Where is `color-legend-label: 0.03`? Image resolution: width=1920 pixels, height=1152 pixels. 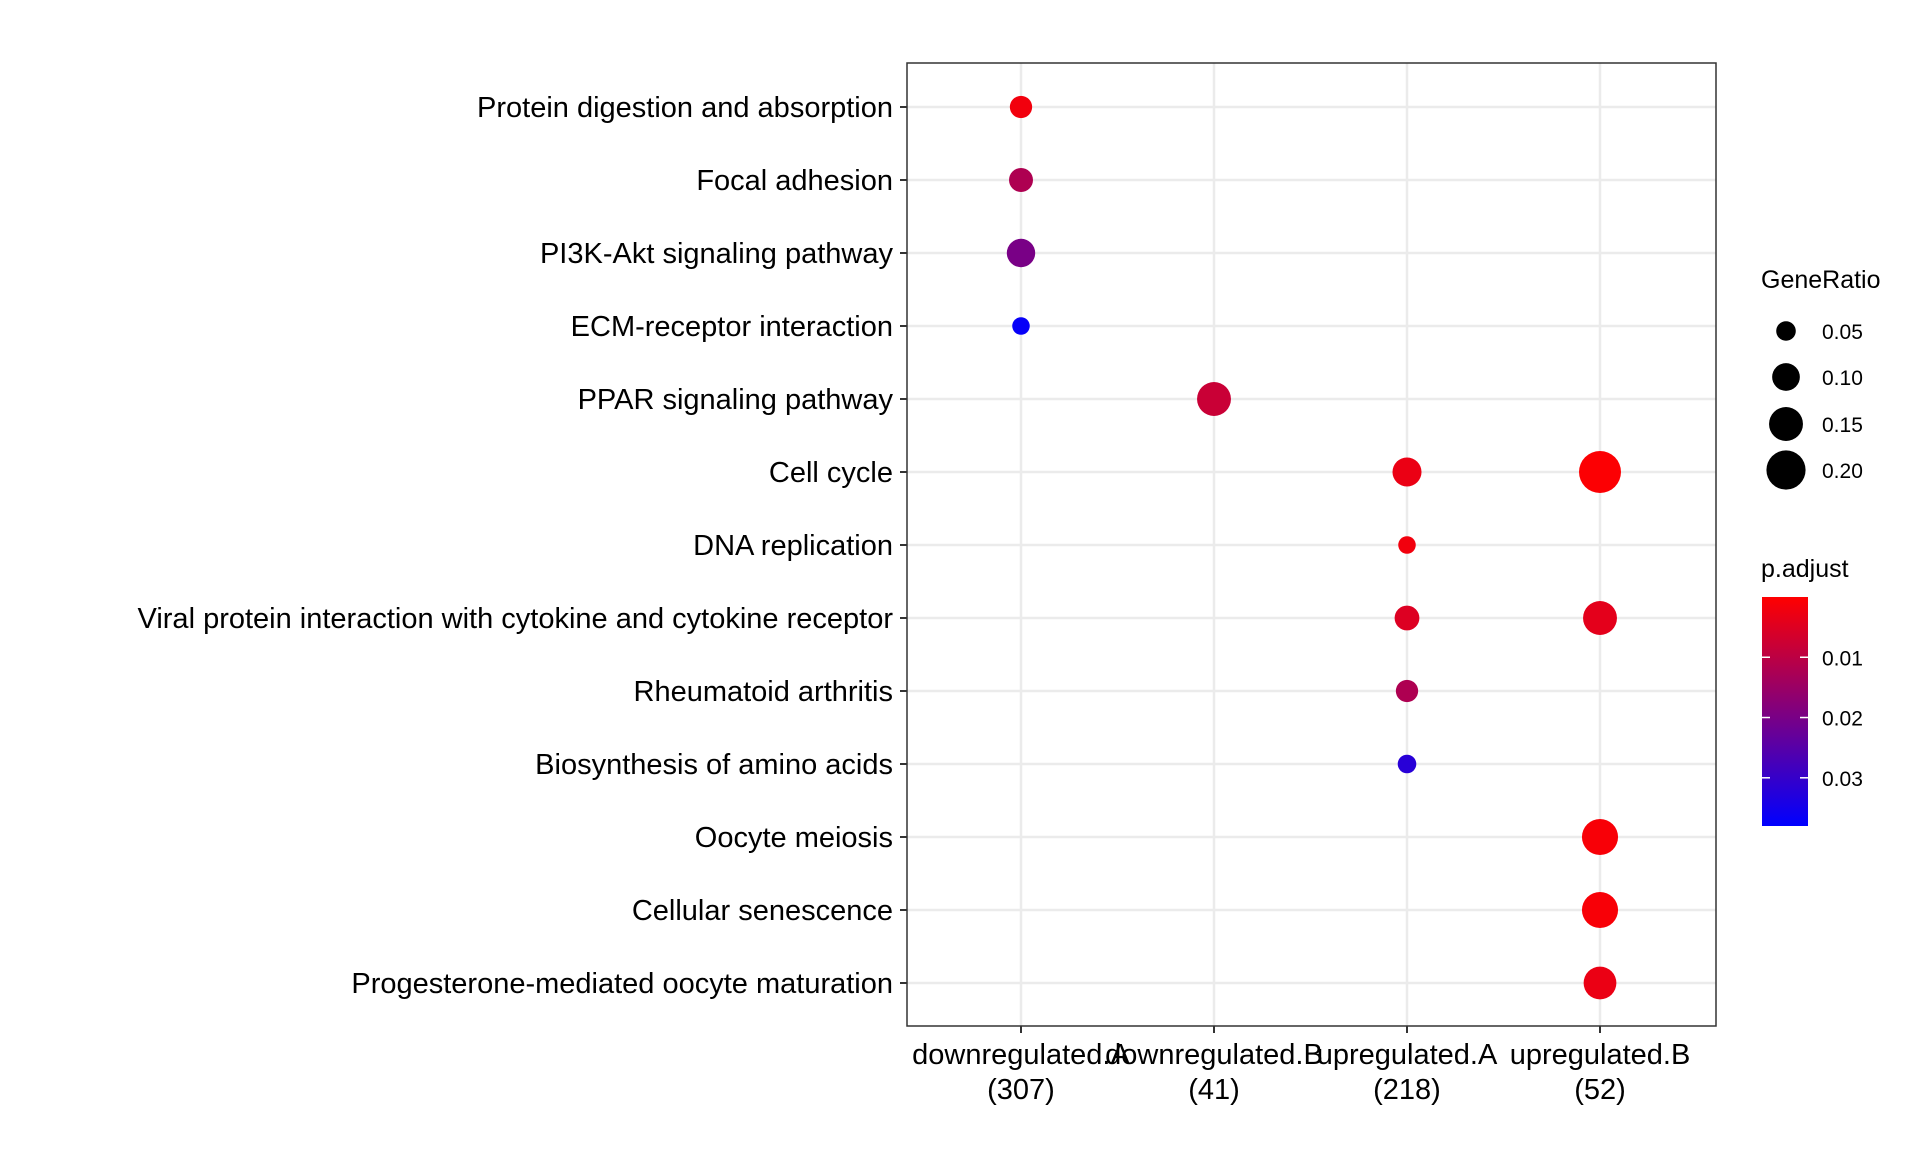
color-legend-label: 0.03 is located at coordinates (1842, 779).